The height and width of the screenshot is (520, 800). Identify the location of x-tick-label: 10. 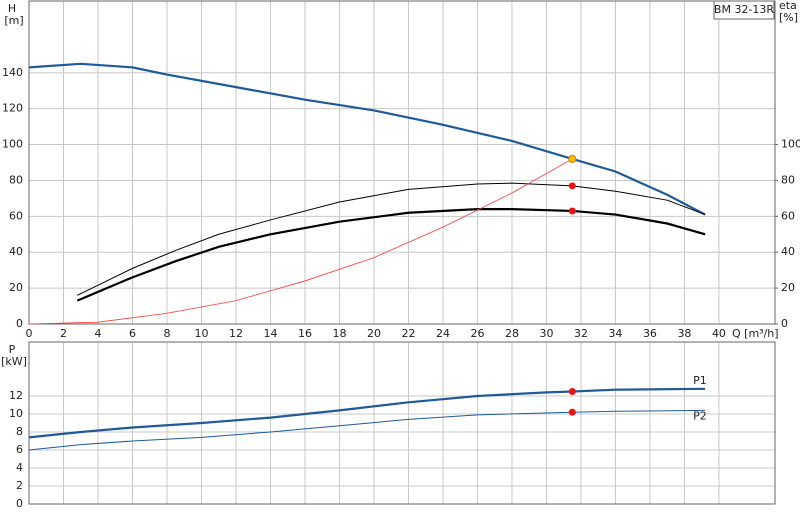
(201, 333).